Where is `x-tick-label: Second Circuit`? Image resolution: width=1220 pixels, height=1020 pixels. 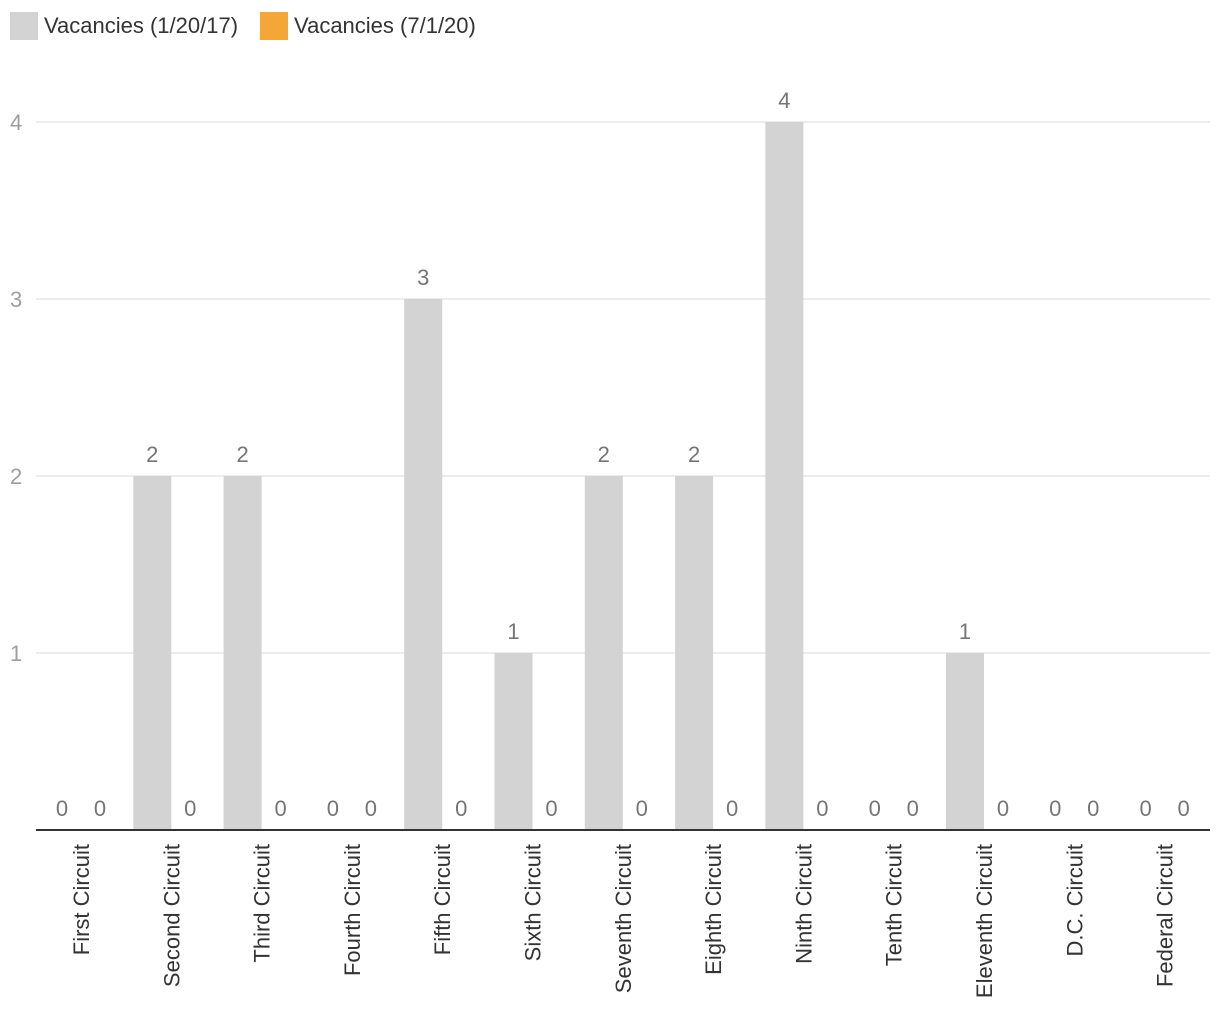 x-tick-label: Second Circuit is located at coordinates (171, 915).